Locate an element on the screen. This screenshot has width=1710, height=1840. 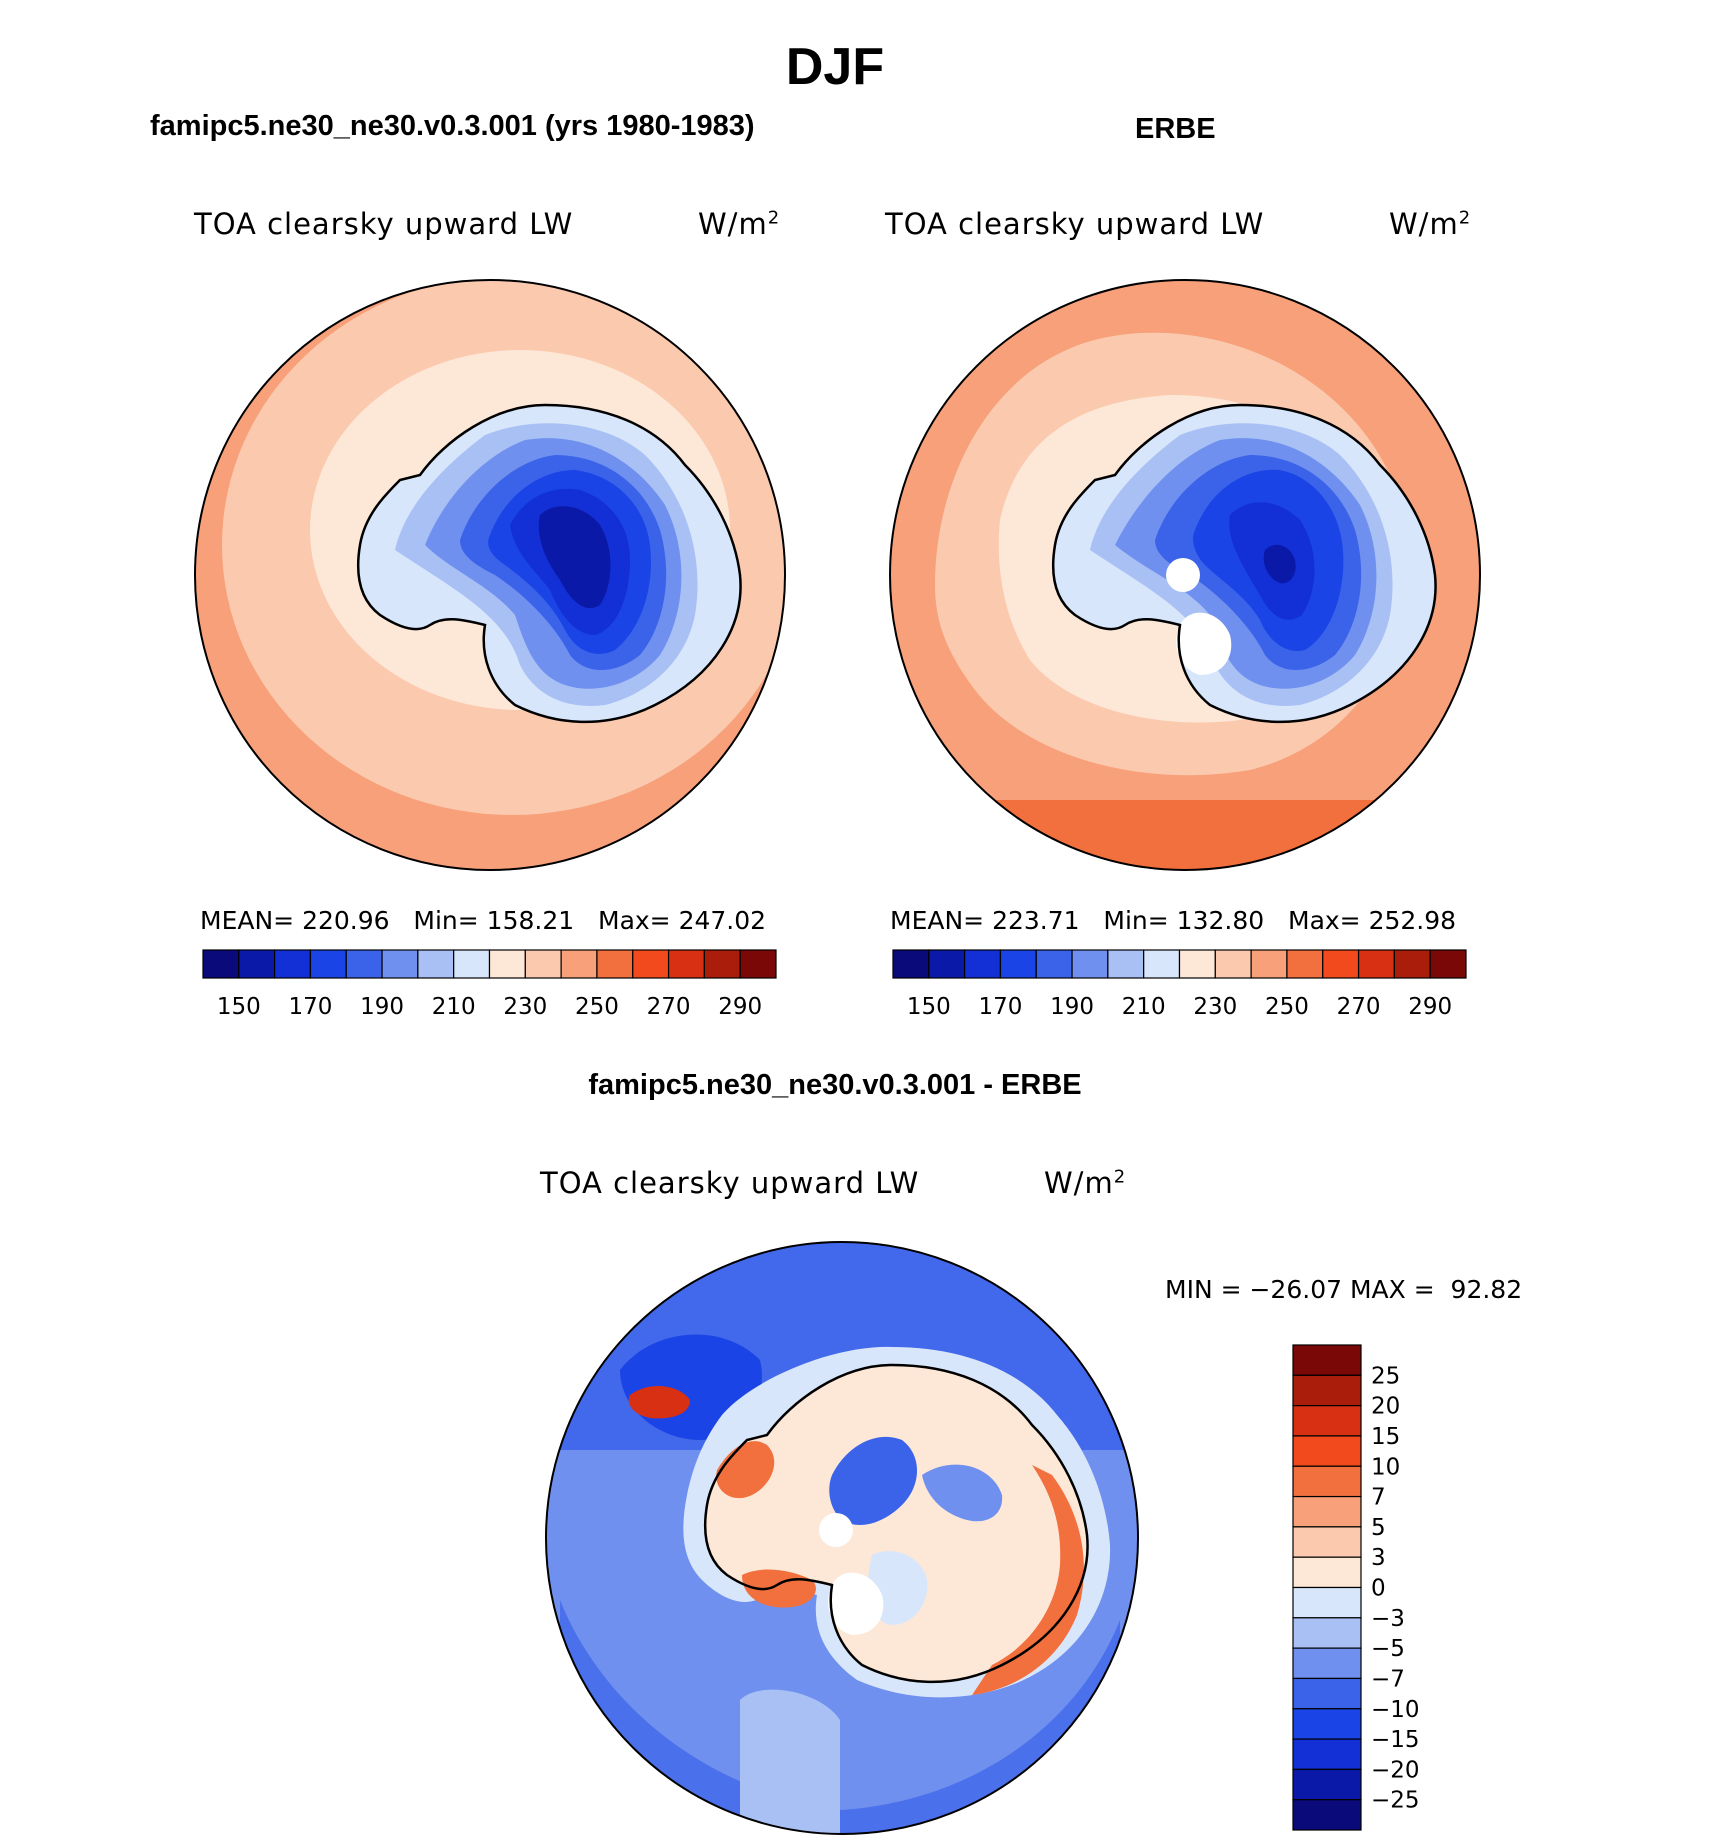
panel1-map-border is located at coordinates (490, 575).